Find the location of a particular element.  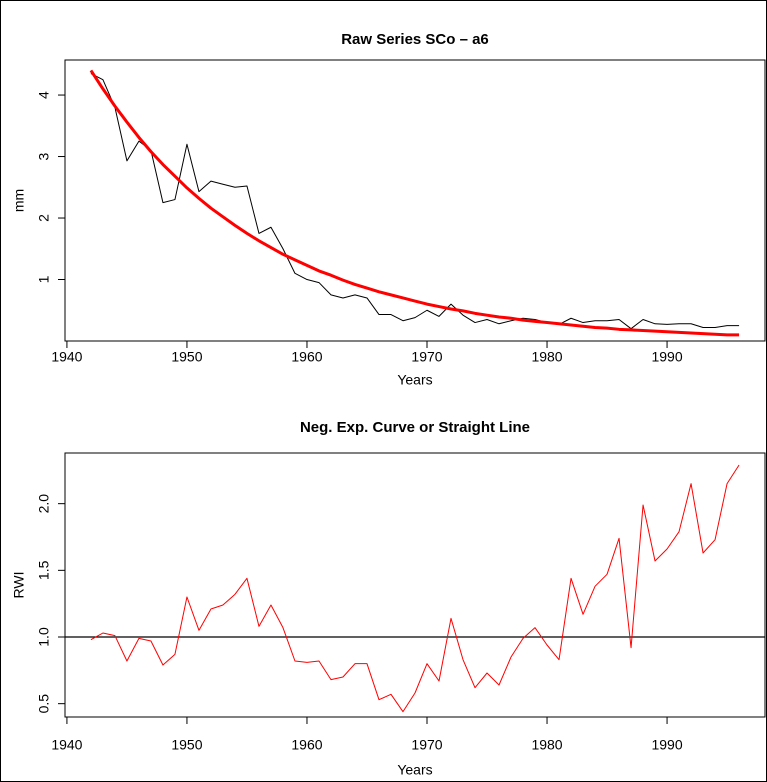

chart-title: Neg. Exp. Curve or Straight Line is located at coordinates (415, 427).